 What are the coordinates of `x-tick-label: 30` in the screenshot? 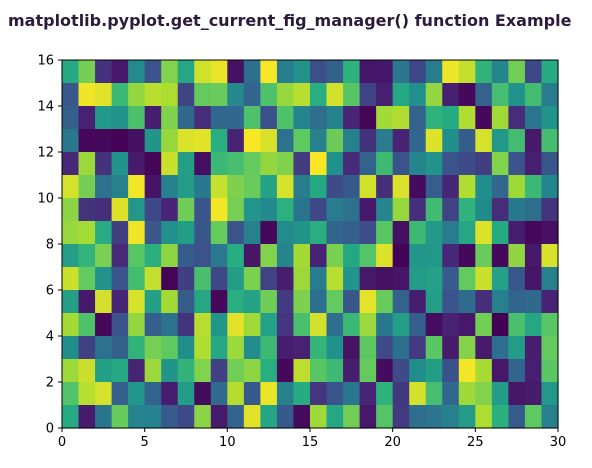 It's located at (558, 442).